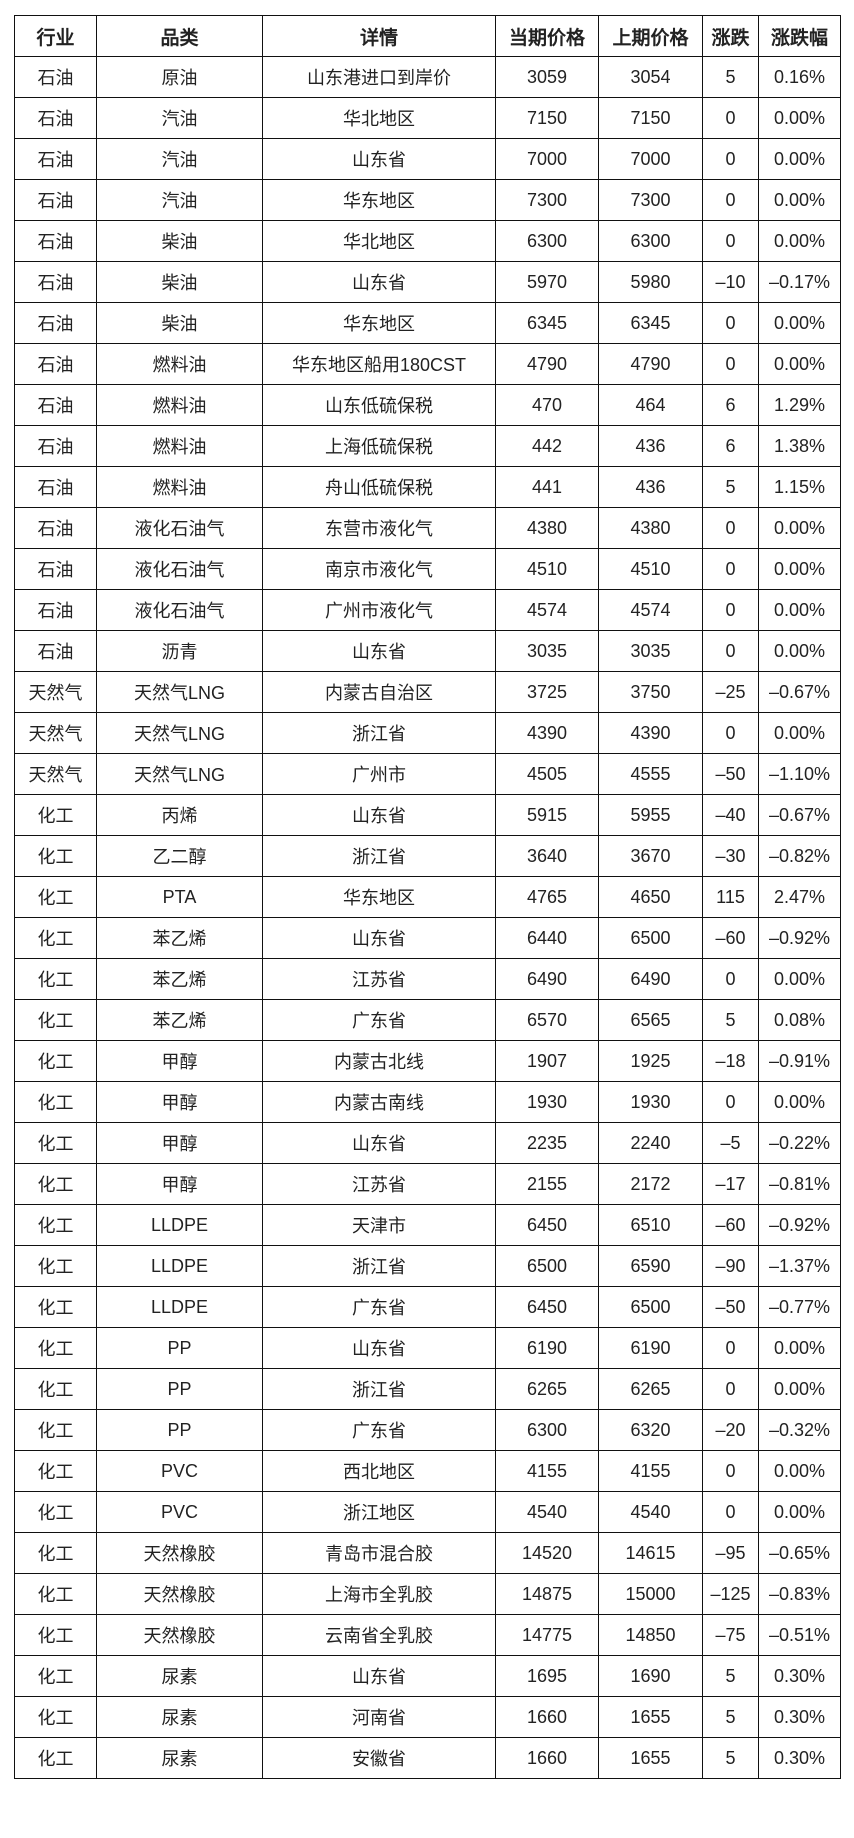  Describe the element at coordinates (799, 487) in the screenshot. I see `cell-change-percent: 1.15%` at that location.